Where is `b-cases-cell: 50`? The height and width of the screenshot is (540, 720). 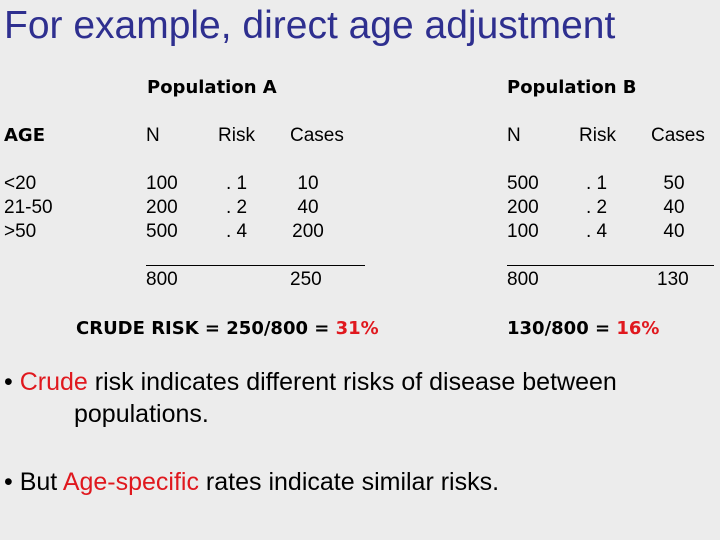 b-cases-cell: 50 is located at coordinates (674, 183).